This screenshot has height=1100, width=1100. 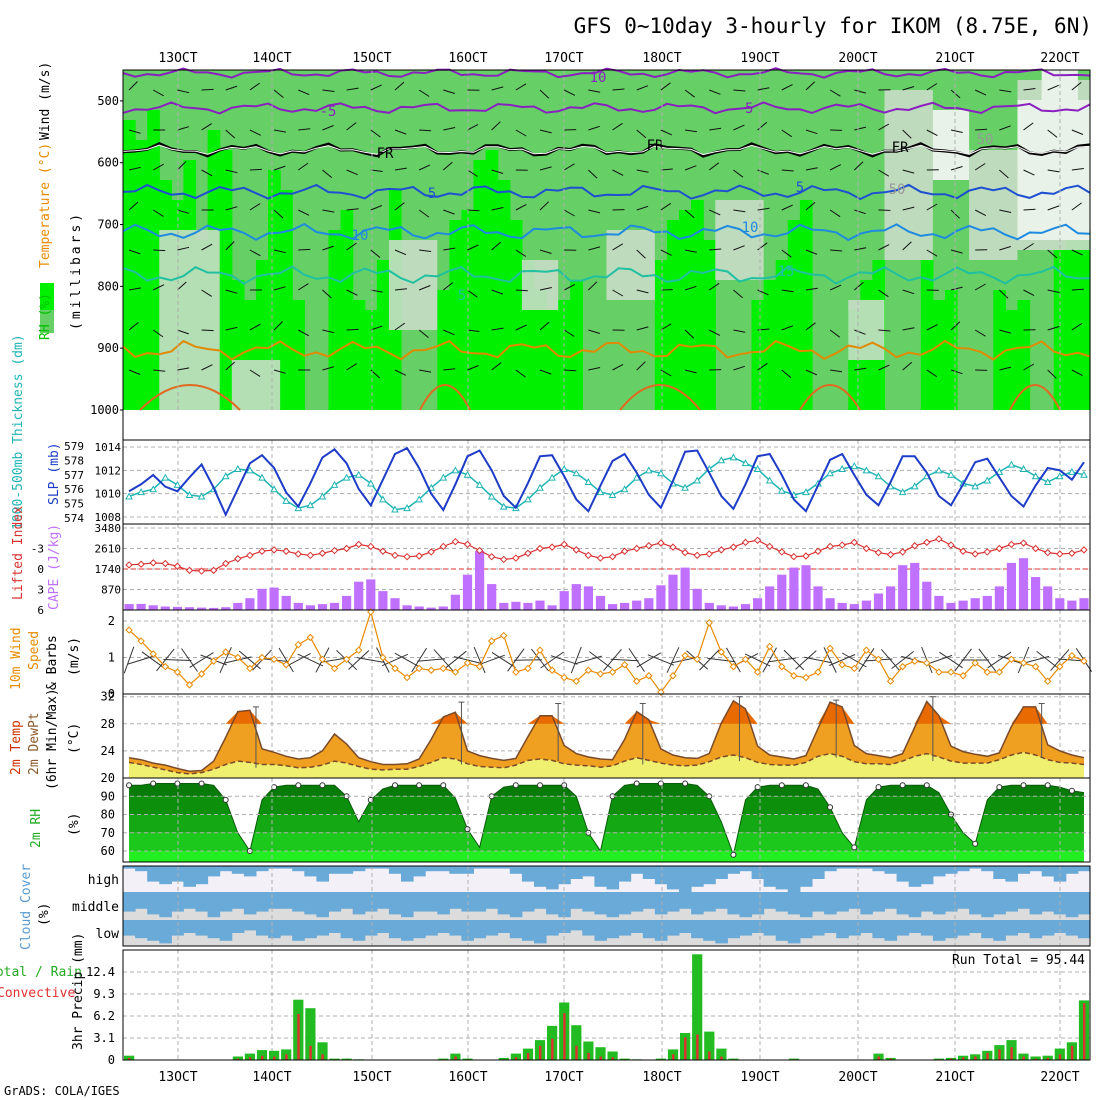 I want to click on contour-label: 5, so click(x=800, y=188).